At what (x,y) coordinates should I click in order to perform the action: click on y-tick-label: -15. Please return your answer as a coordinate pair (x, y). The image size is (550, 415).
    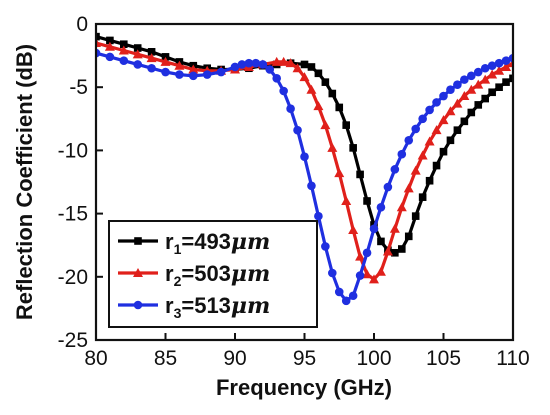
    Looking at the image, I should click on (73, 214).